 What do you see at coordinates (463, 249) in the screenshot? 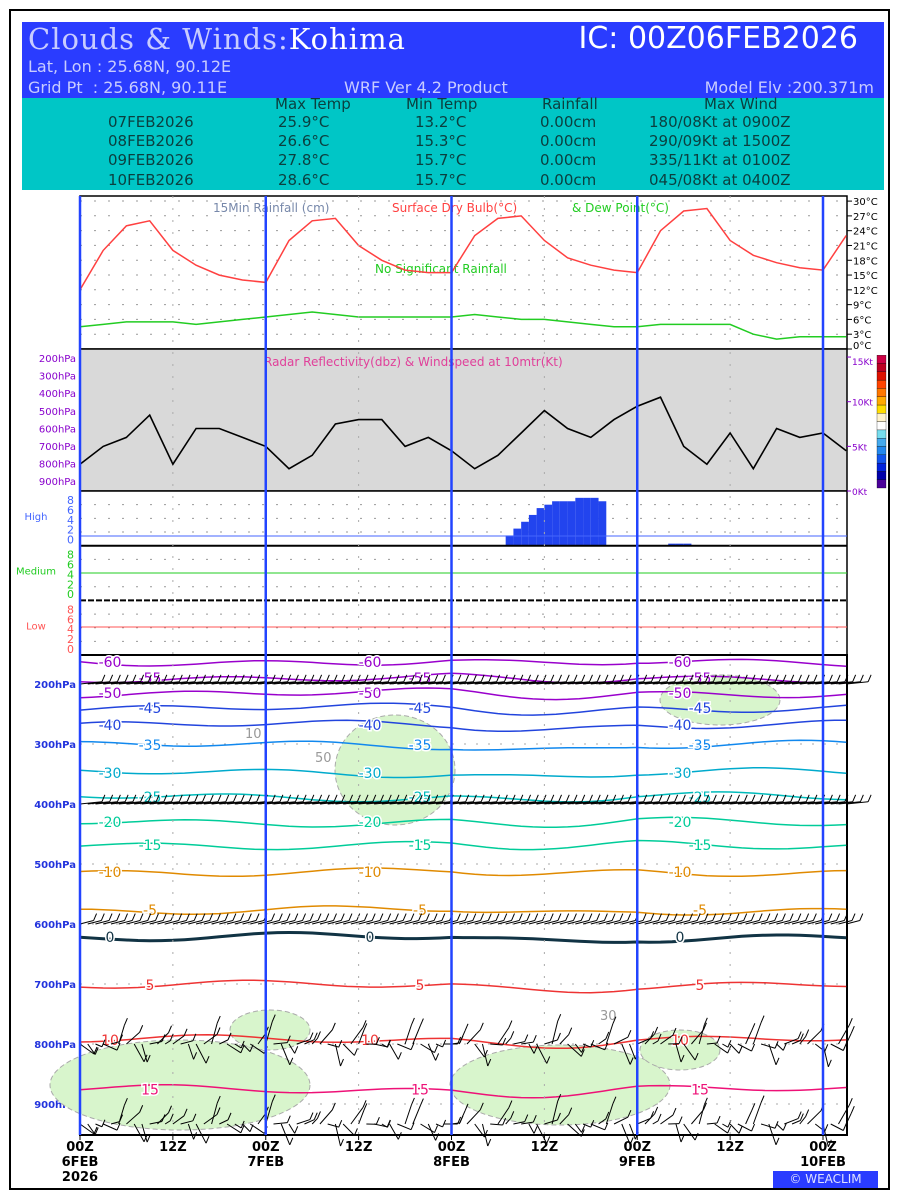
I see `dry-bulb-line` at bounding box center [463, 249].